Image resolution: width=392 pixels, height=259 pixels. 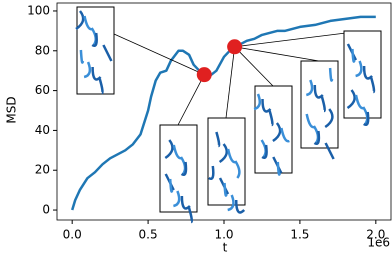 I want to click on y-tick-label: 60, so click(x=42, y=90).